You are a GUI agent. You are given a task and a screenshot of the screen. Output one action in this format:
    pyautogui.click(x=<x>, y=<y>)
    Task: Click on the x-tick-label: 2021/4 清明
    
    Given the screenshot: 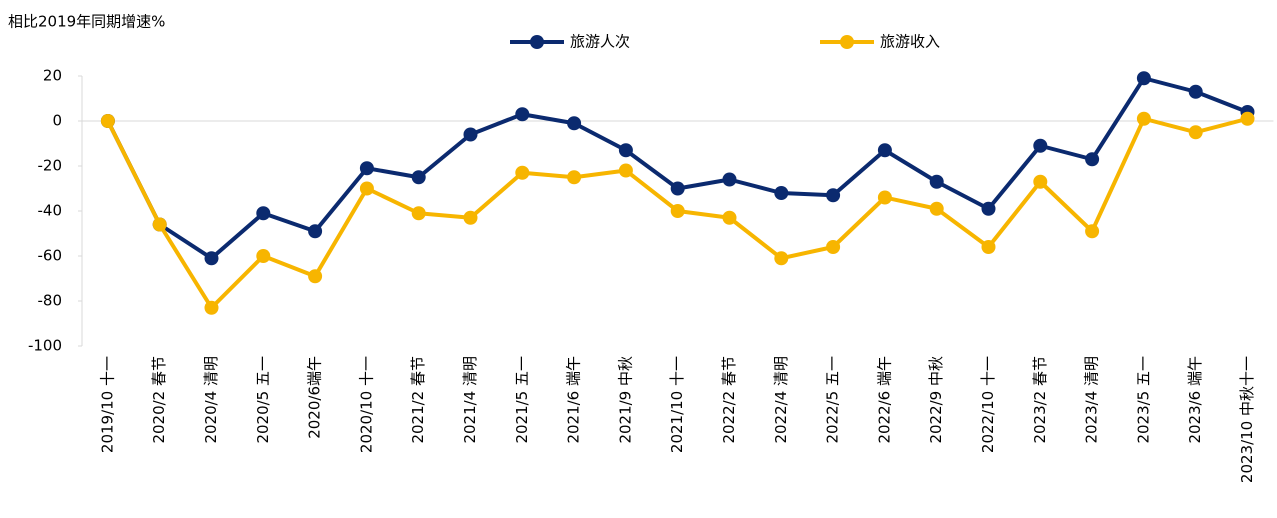 What is the action you would take?
    pyautogui.click(x=470, y=400)
    